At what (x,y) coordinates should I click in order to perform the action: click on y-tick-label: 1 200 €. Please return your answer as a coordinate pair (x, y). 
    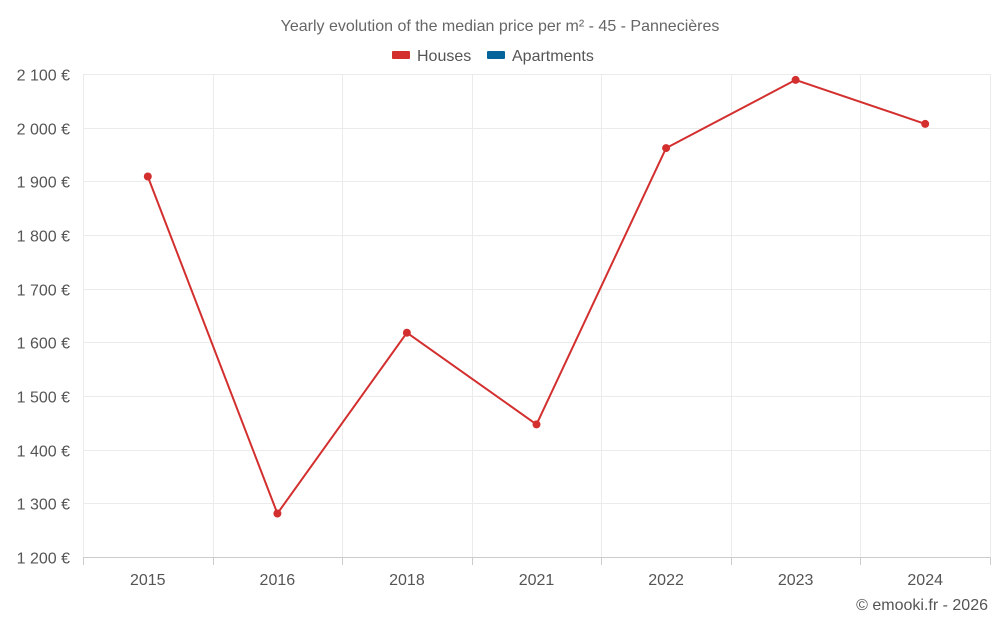
    Looking at the image, I should click on (43, 559).